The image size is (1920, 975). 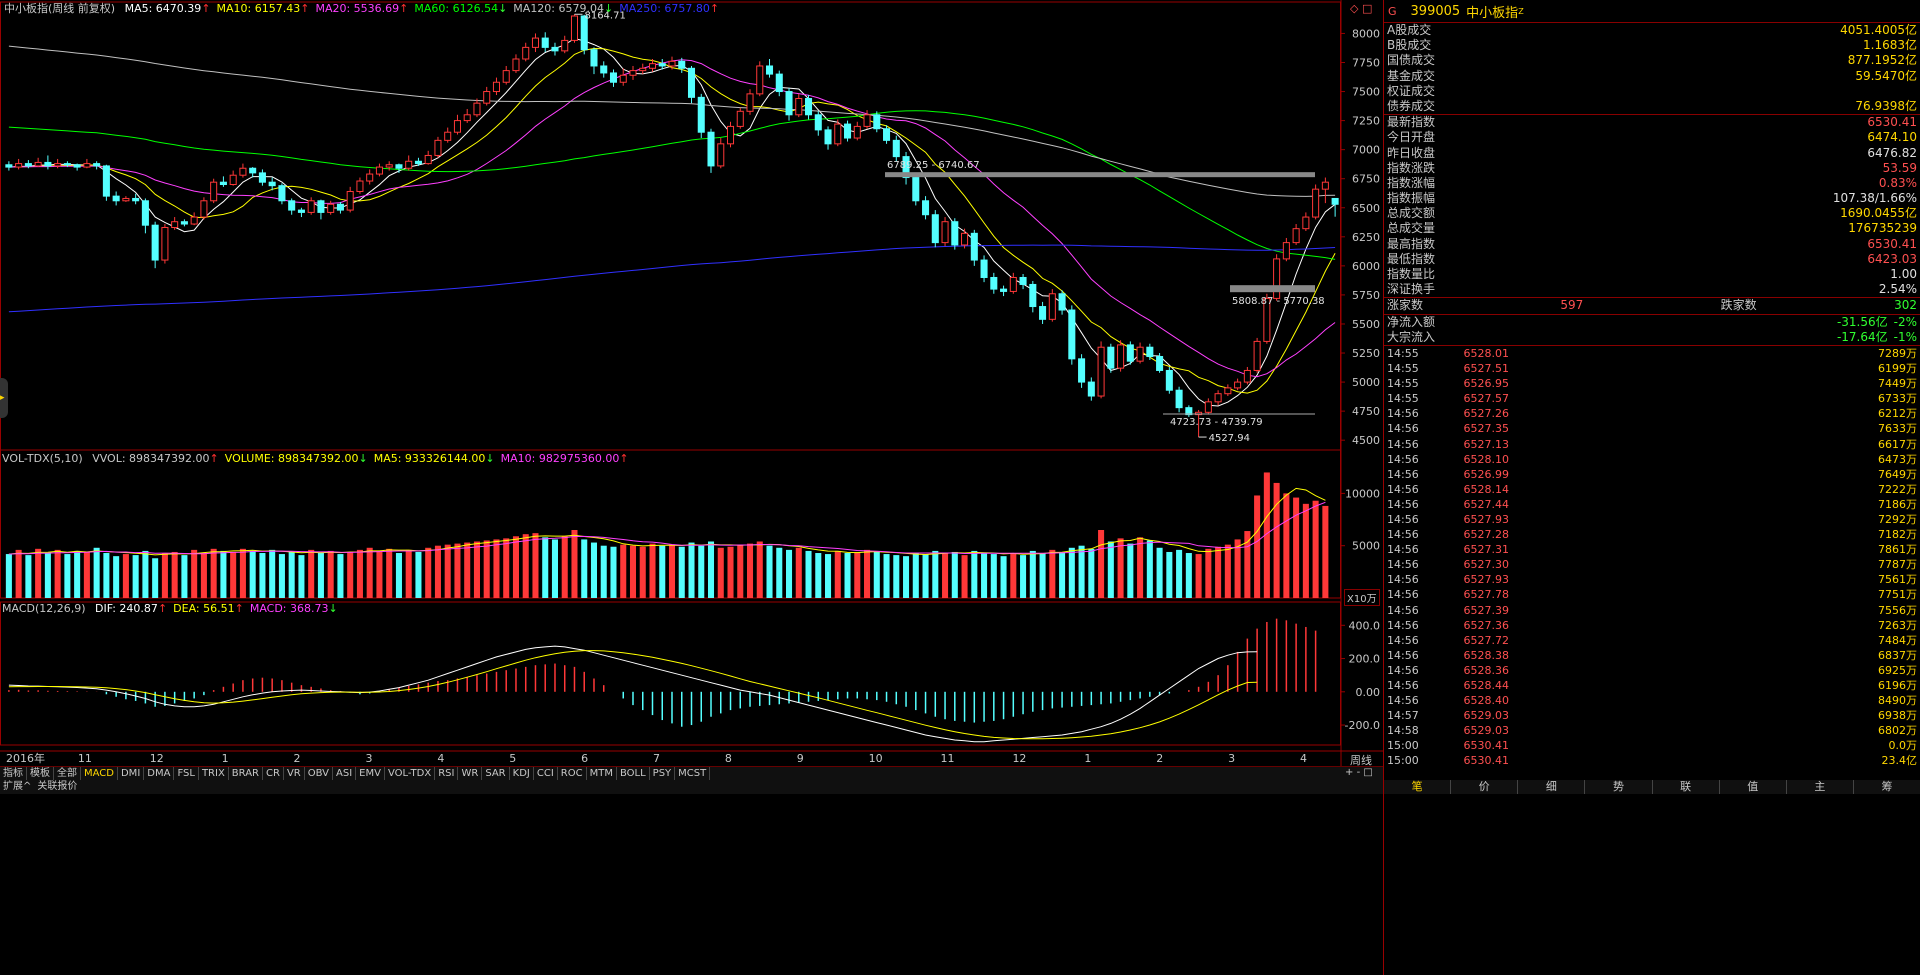 What do you see at coordinates (663, 774) in the screenshot?
I see `indicator-tab: PSY` at bounding box center [663, 774].